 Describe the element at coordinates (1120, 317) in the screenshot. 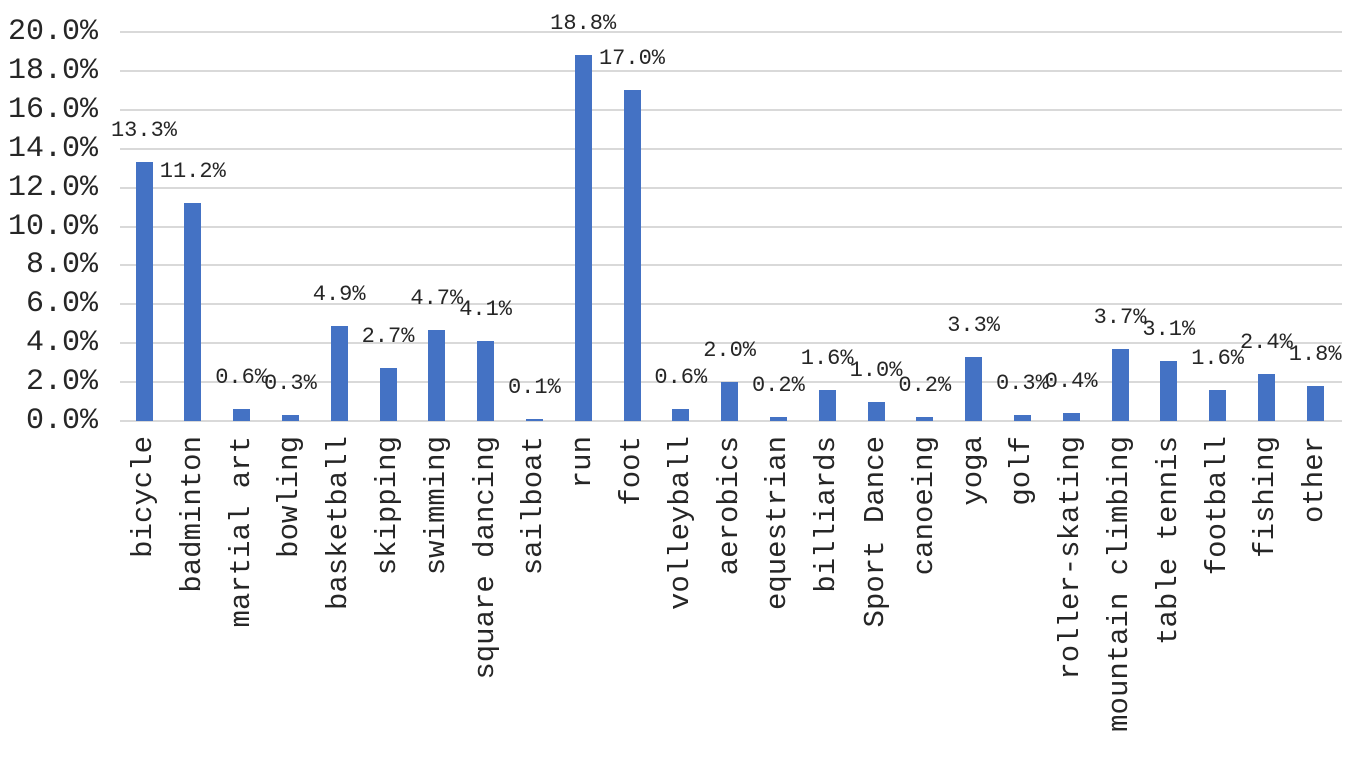

I see `bar-value-label: 3.7%` at that location.